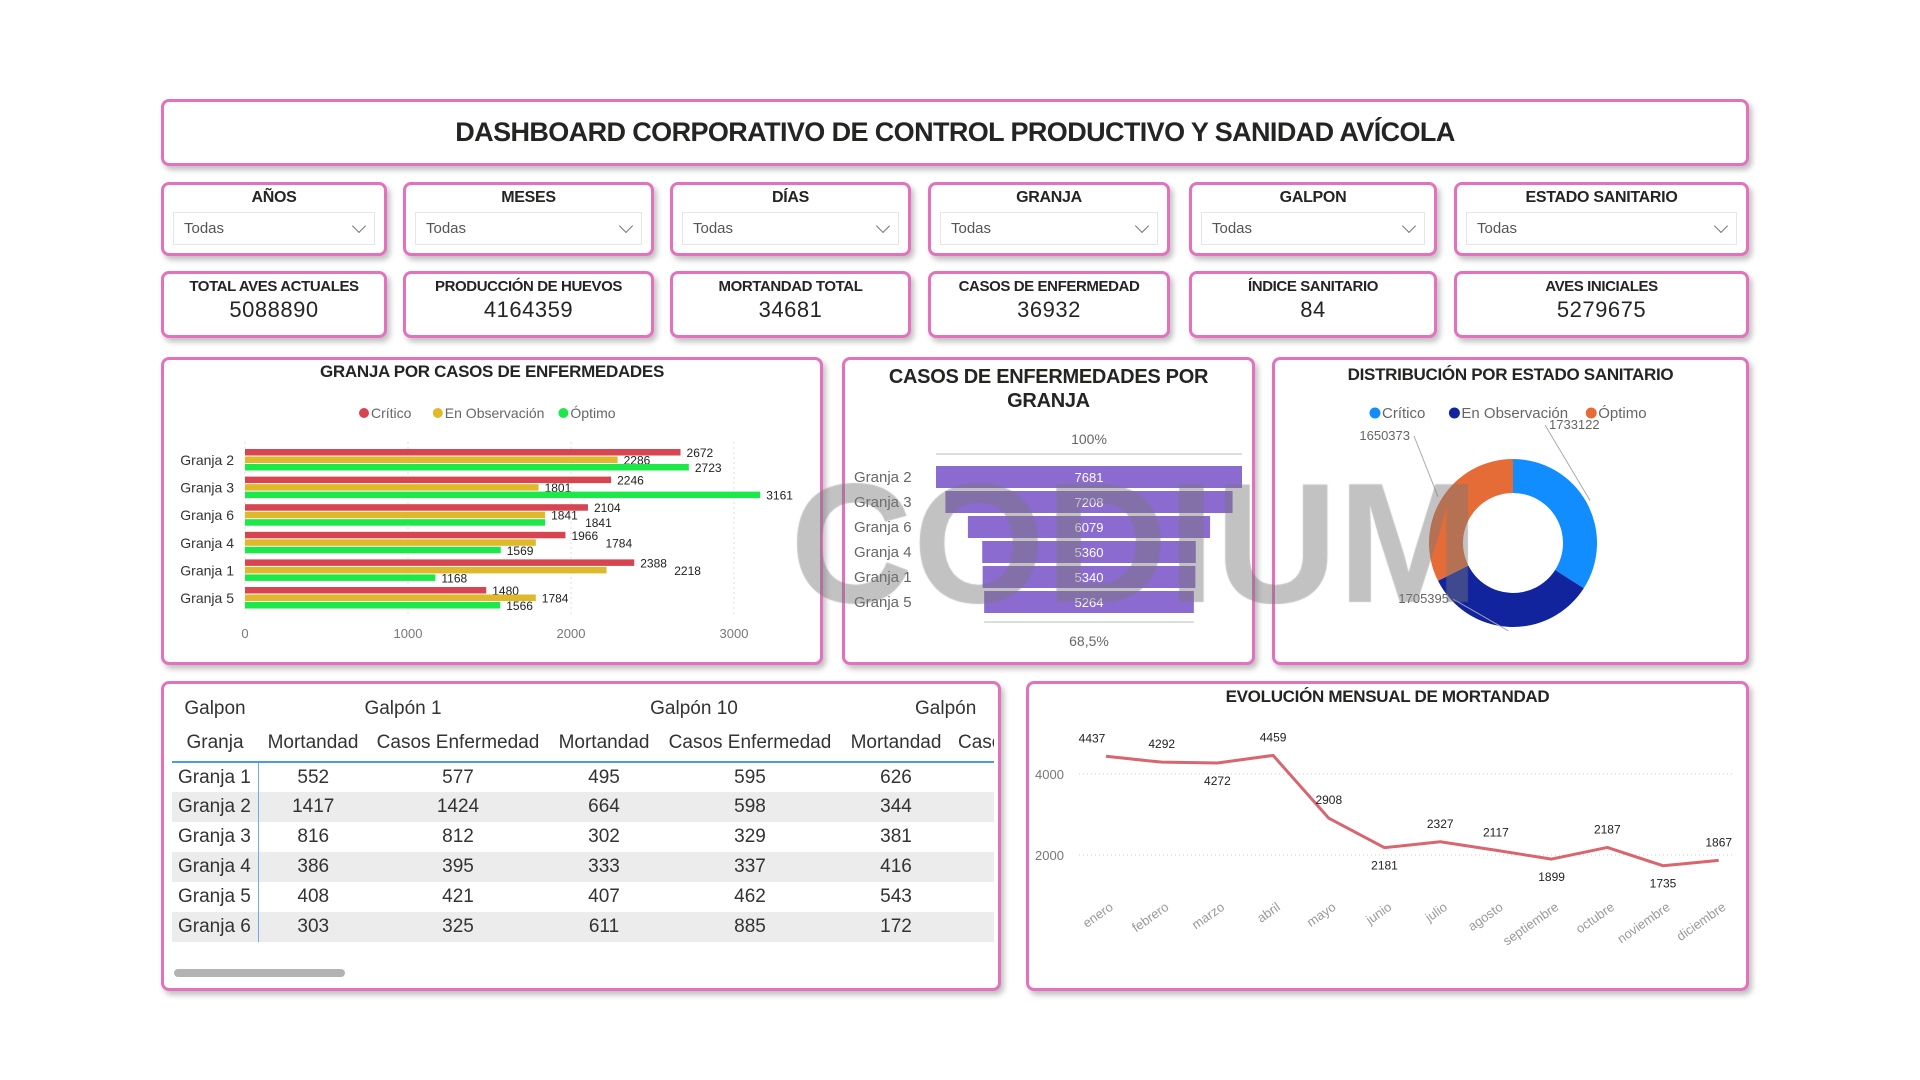  What do you see at coordinates (604, 927) in the screenshot?
I see `table-cell: 611` at bounding box center [604, 927].